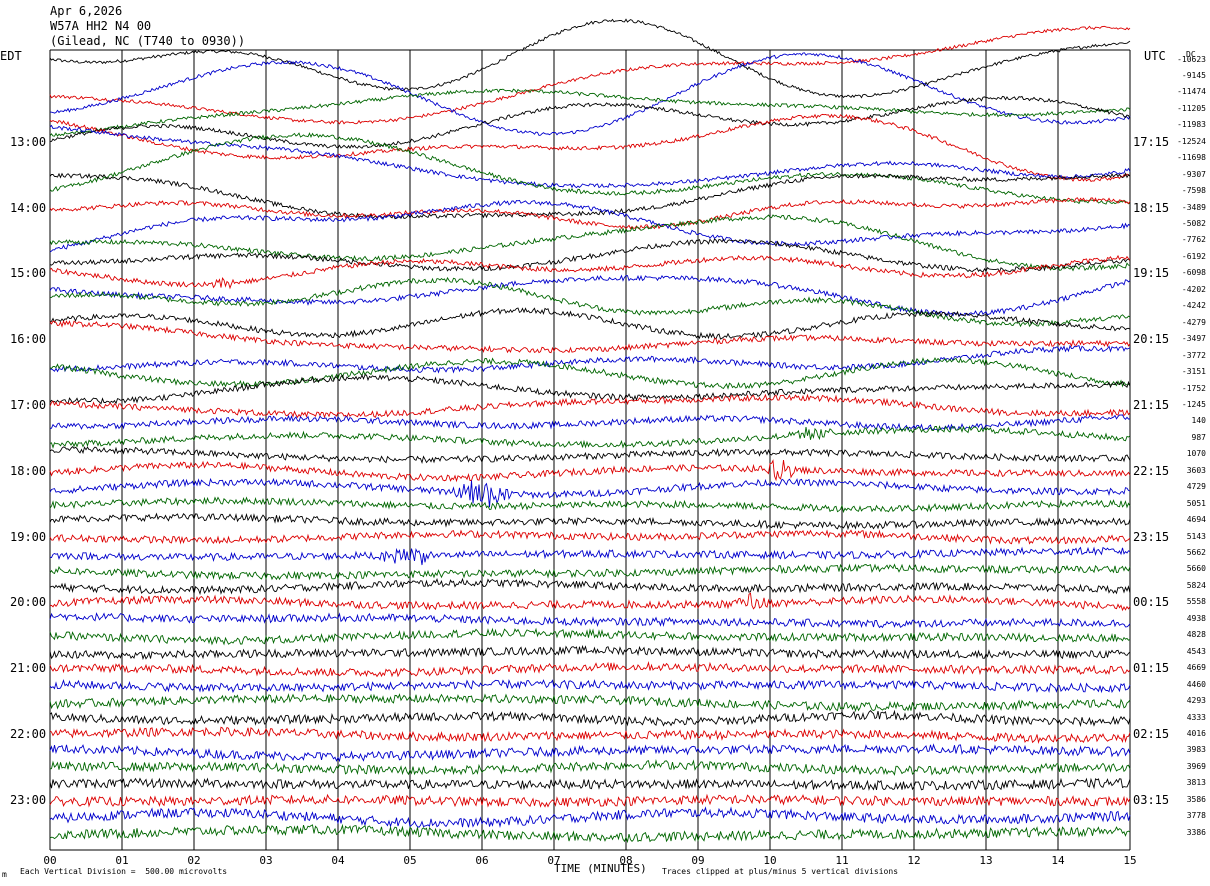 Image resolution: width=1210 pixels, height=886 pixels. I want to click on right-hour-label: 02:15, so click(1151, 733).